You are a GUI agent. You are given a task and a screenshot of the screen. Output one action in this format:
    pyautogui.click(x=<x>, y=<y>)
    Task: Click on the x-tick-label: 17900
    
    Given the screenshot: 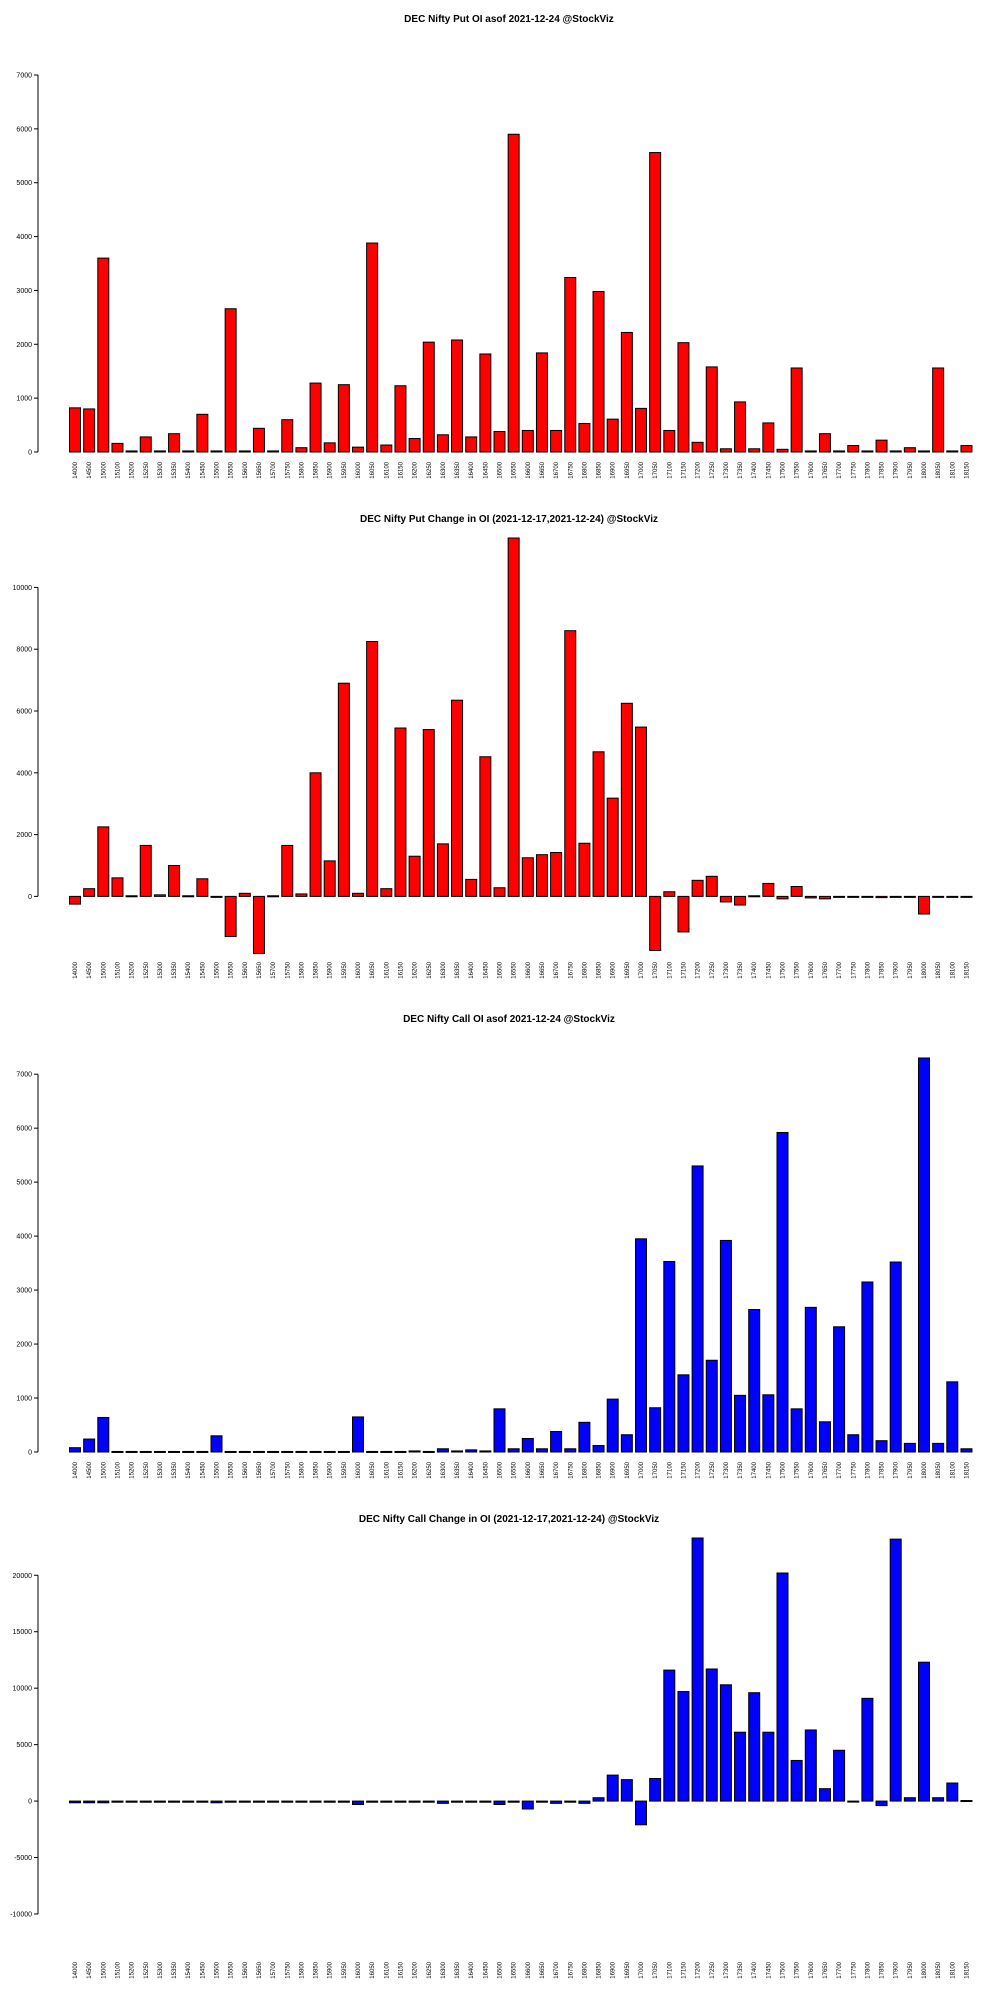 What is the action you would take?
    pyautogui.click(x=897, y=1469)
    